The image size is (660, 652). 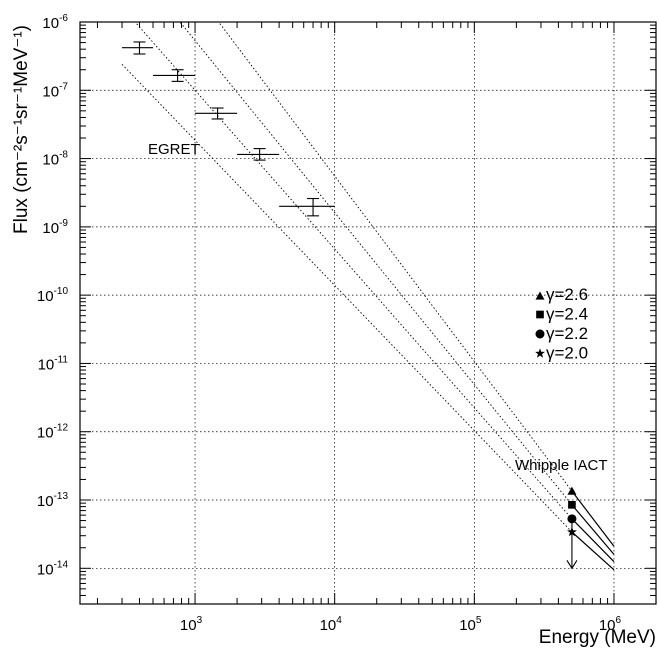 What do you see at coordinates (401, 624) in the screenshot?
I see `x-tick-labels: 10³ 10⁴ 10⁵ 10⁶` at bounding box center [401, 624].